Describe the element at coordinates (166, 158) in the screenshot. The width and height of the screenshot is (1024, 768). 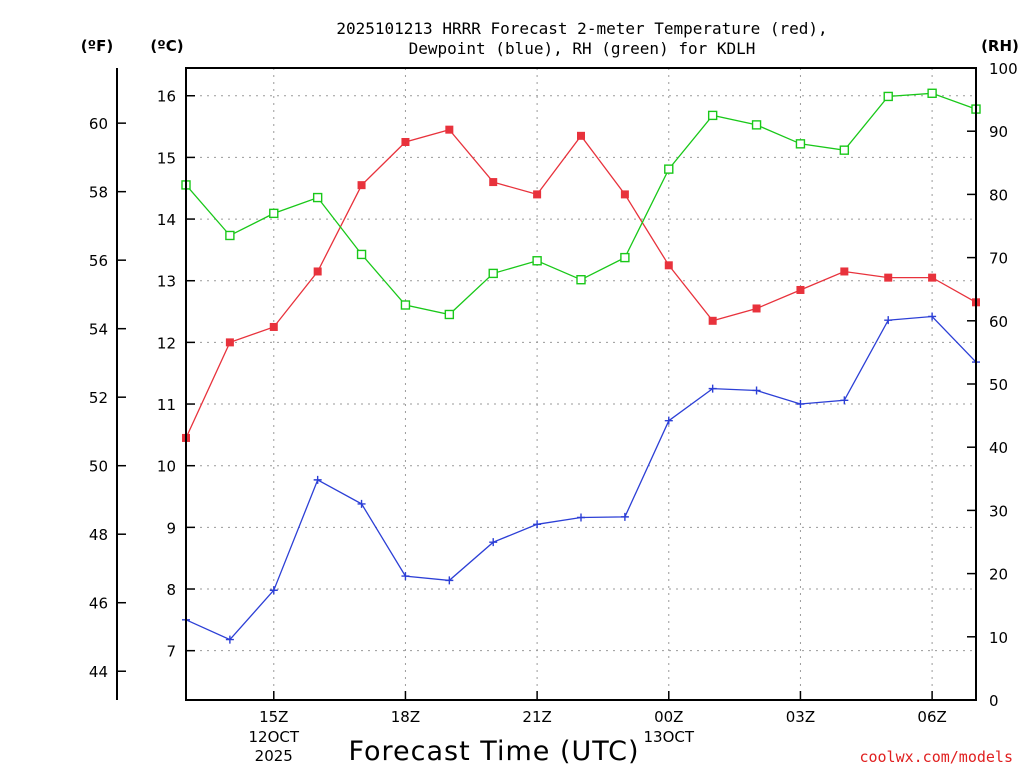
I see `celsius-tick-label-15: 15` at that location.